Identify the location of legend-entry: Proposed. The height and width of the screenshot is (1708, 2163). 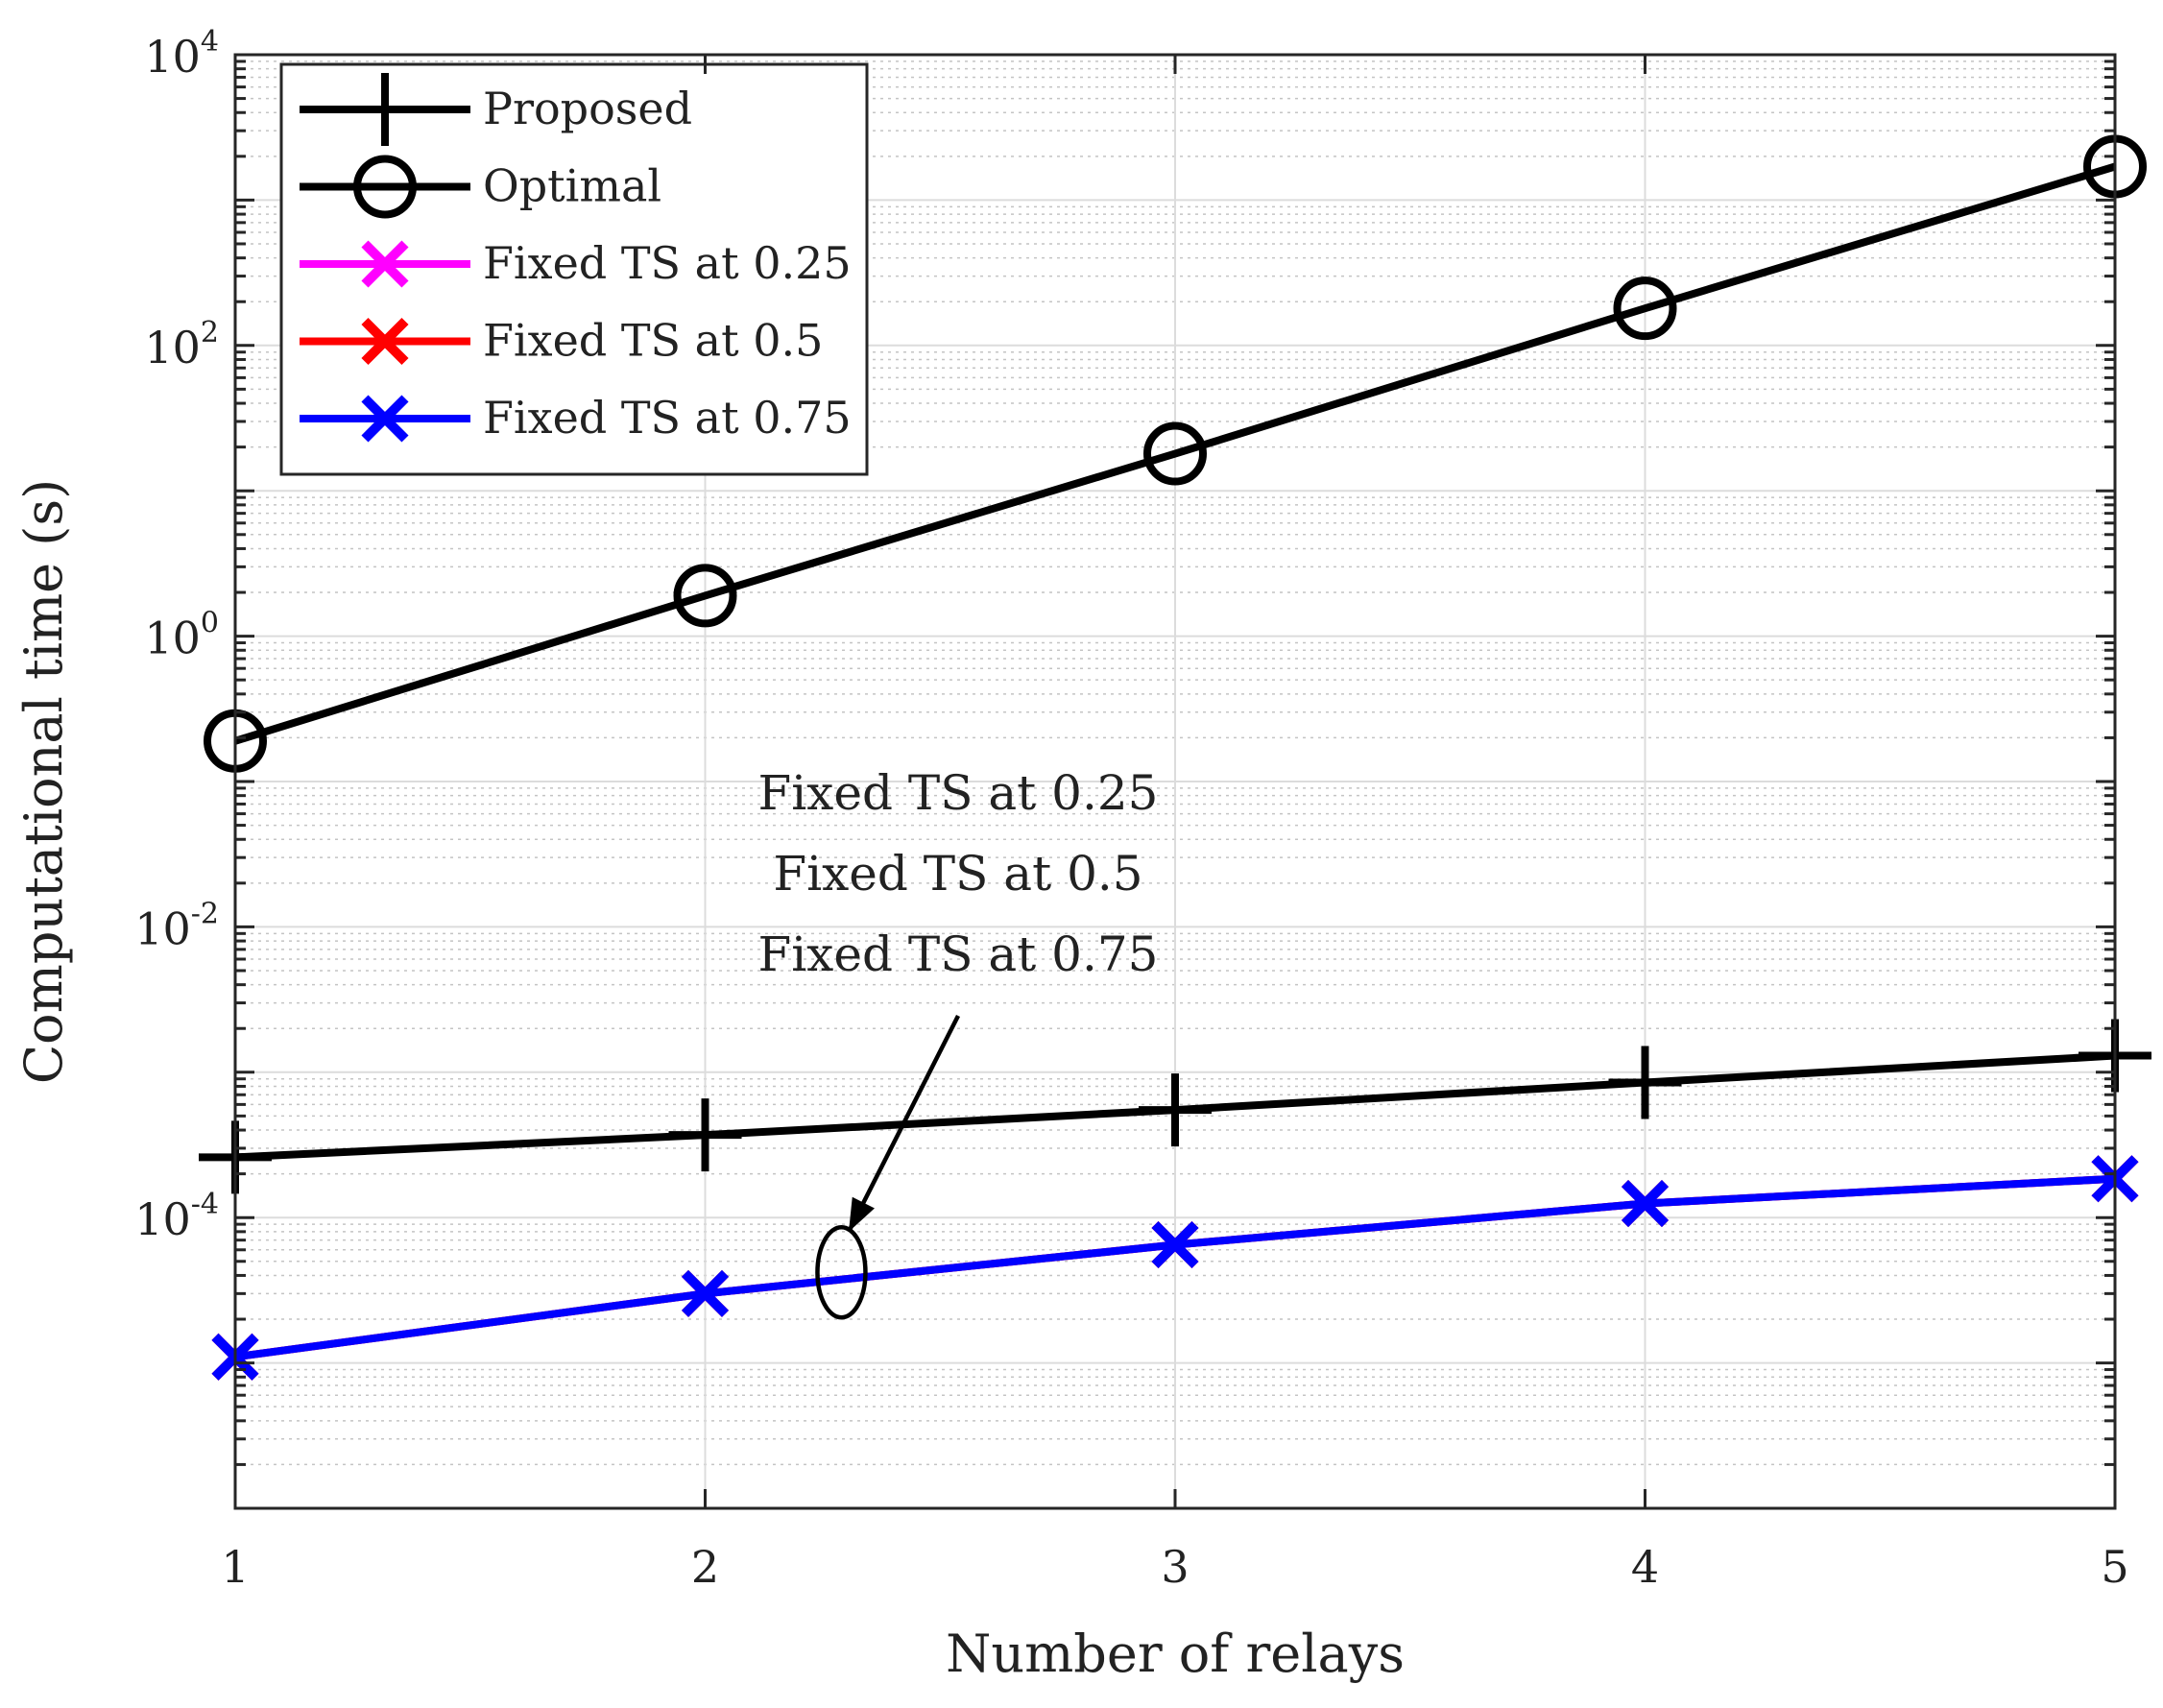
(496, 110).